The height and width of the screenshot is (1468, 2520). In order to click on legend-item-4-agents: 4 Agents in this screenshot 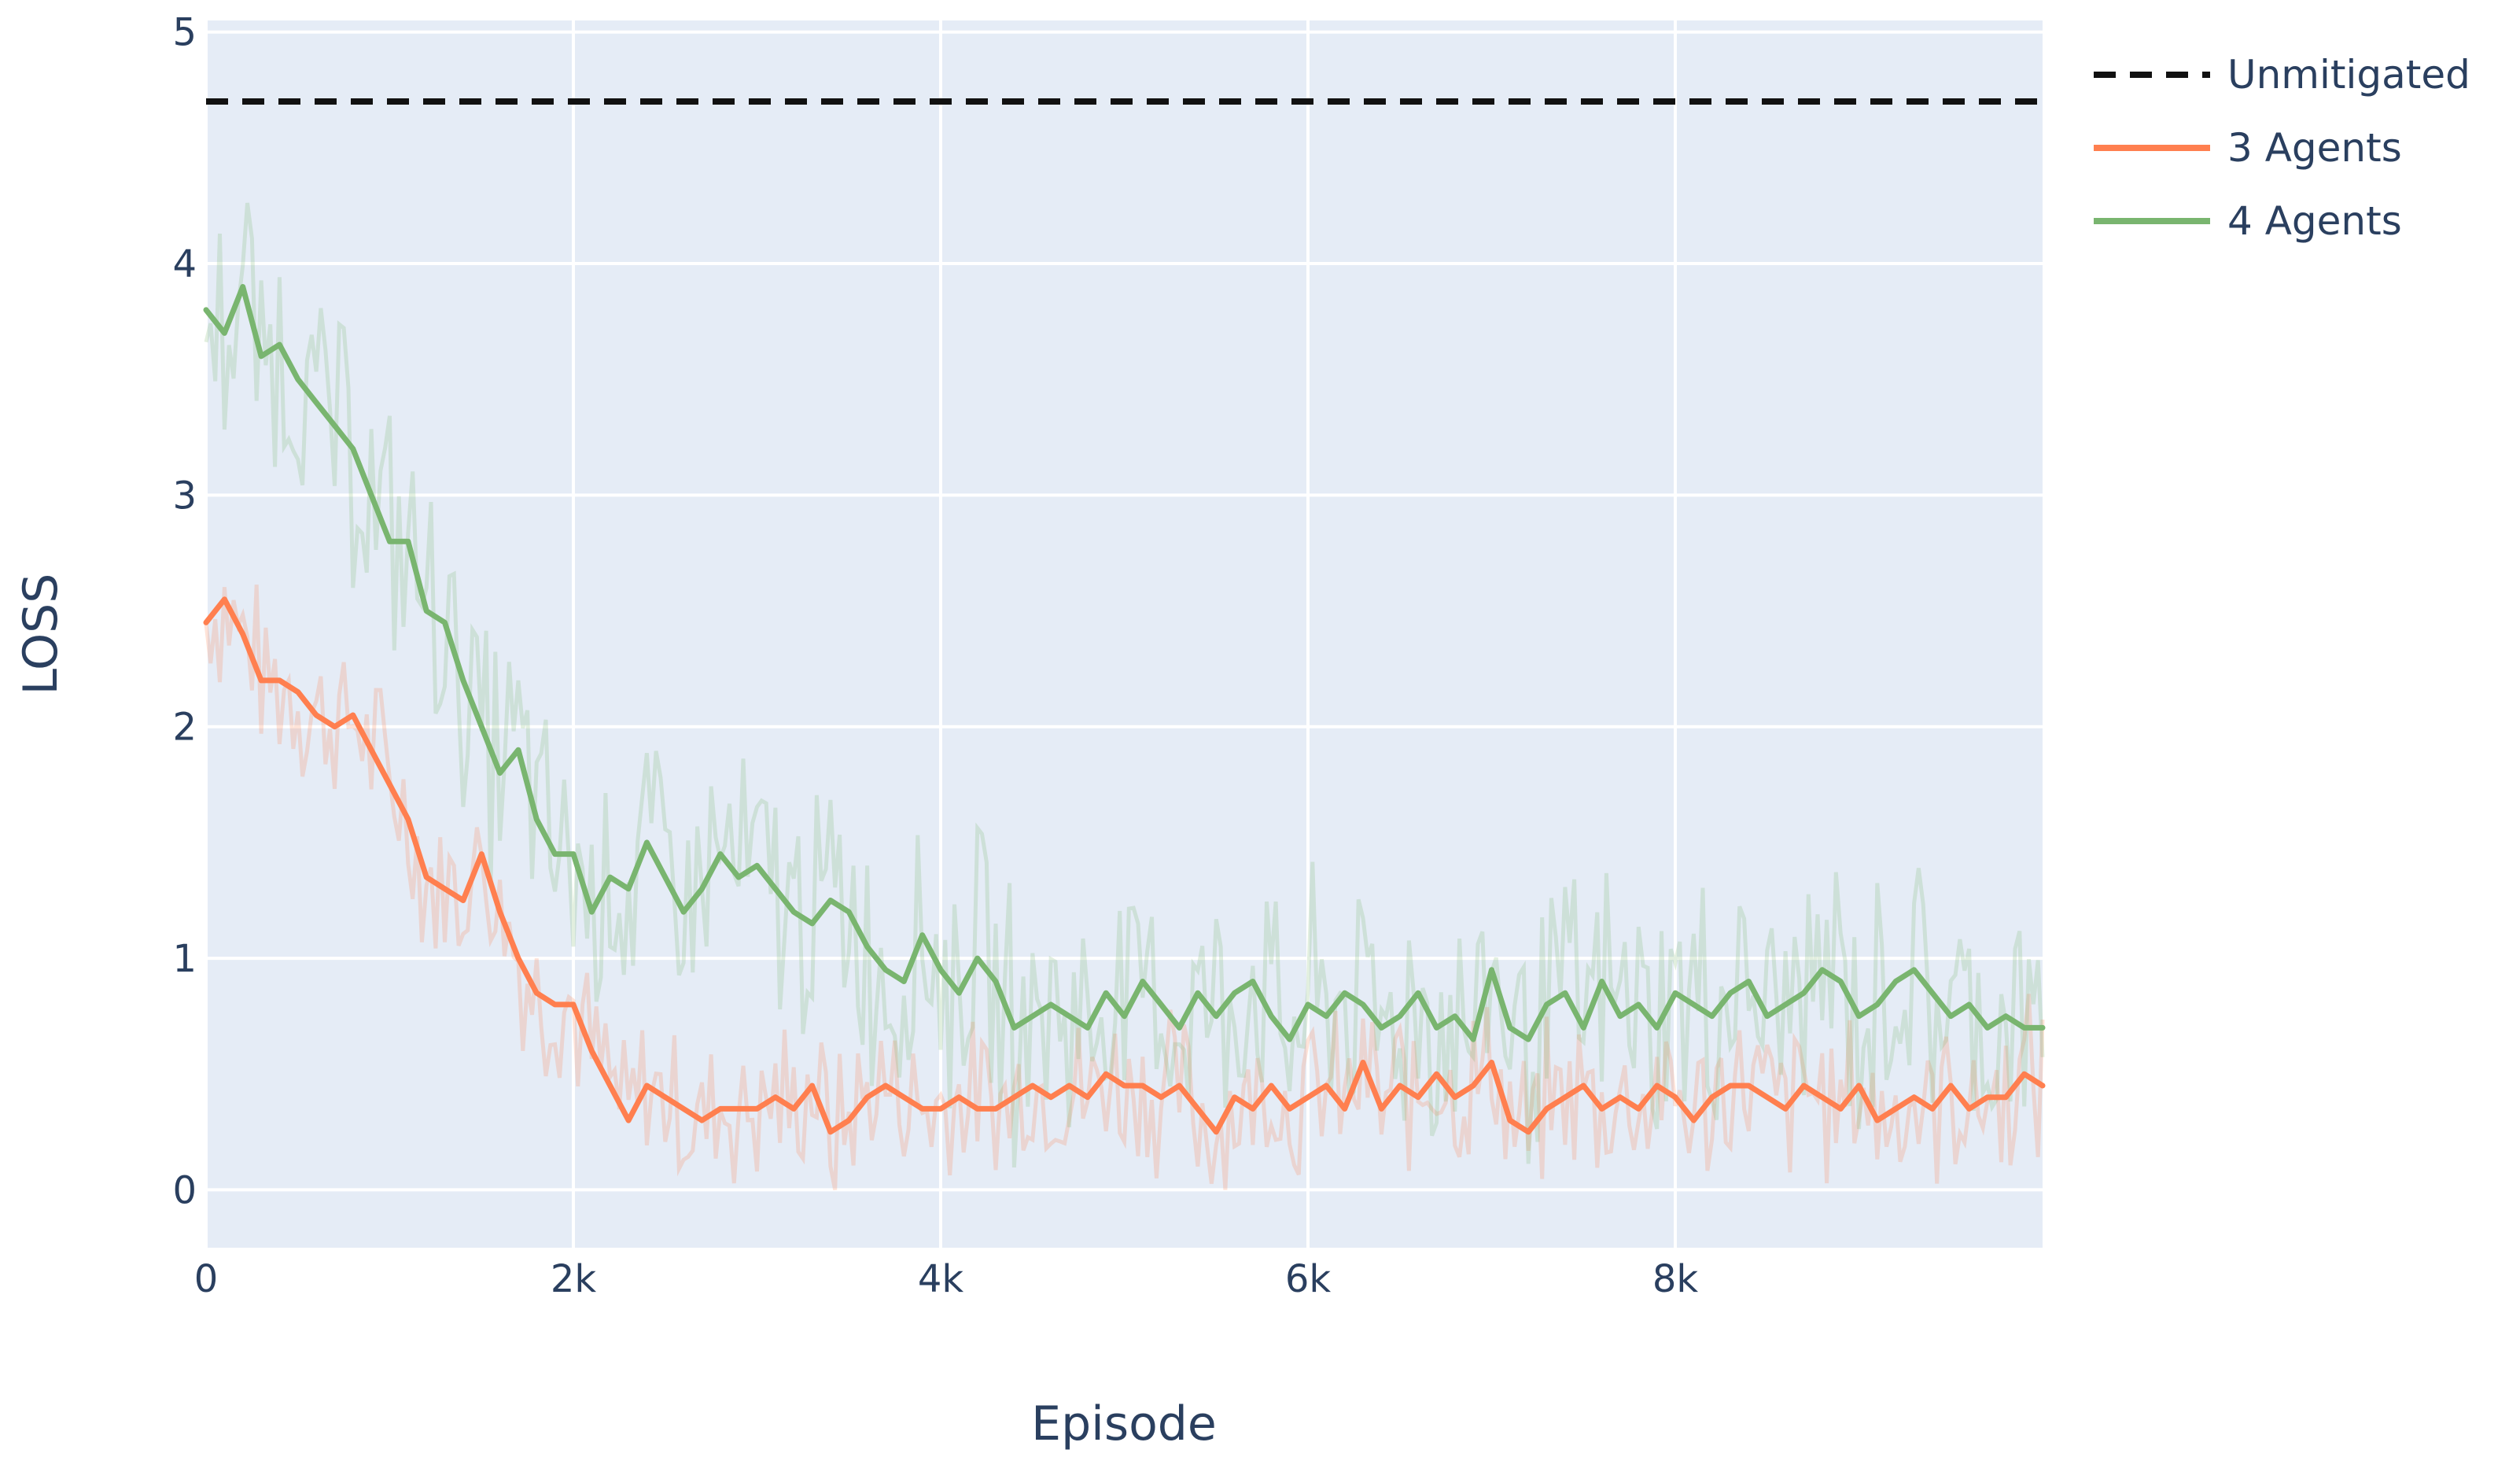, I will do `click(2248, 221)`.